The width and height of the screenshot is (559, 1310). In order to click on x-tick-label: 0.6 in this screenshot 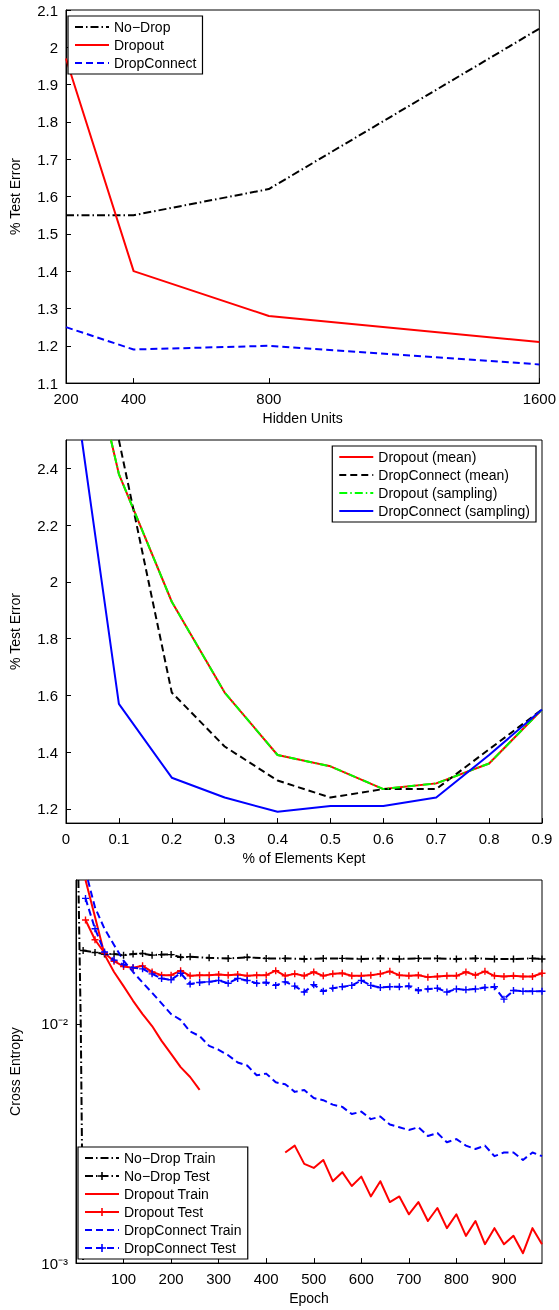, I will do `click(383, 839)`.